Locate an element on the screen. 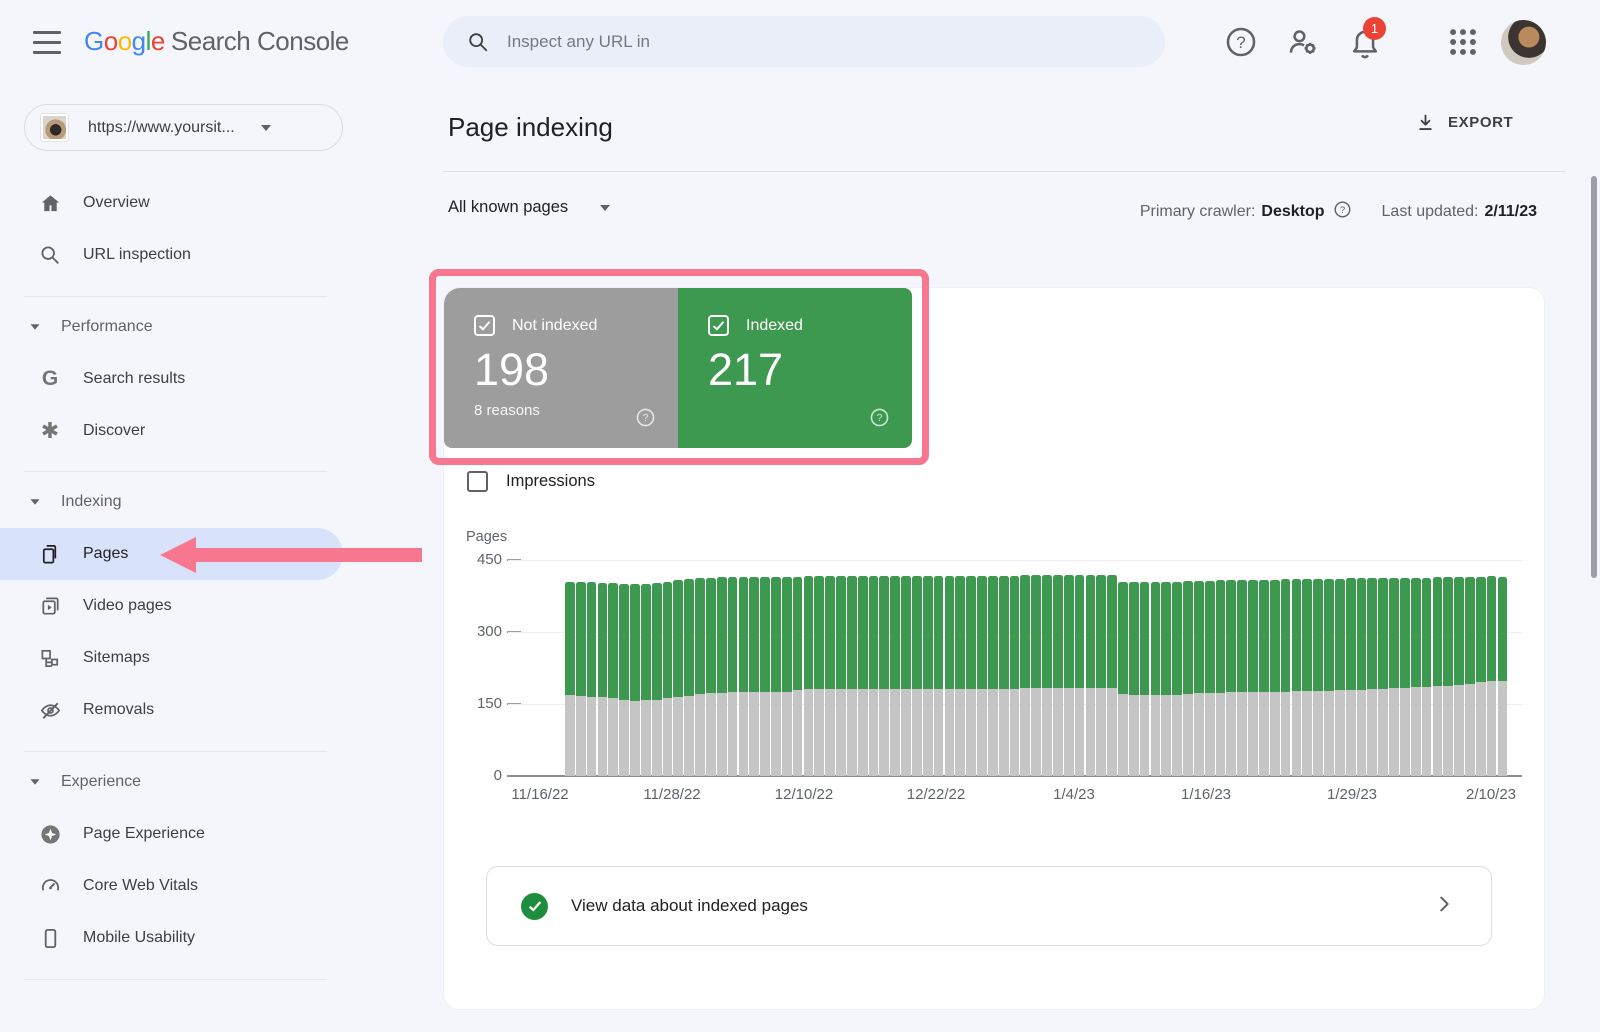 The image size is (1600, 1032). export-label: EXPORT is located at coordinates (1481, 122).